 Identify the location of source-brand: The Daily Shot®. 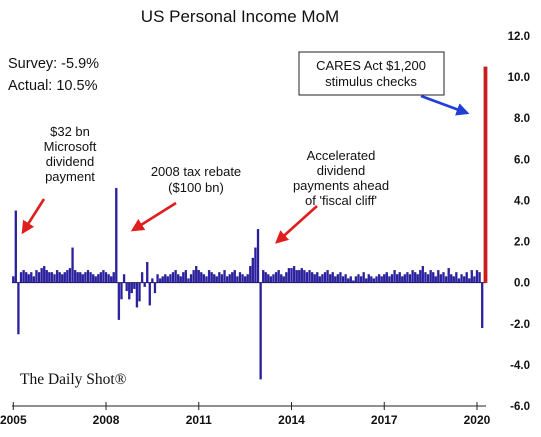
(73, 379).